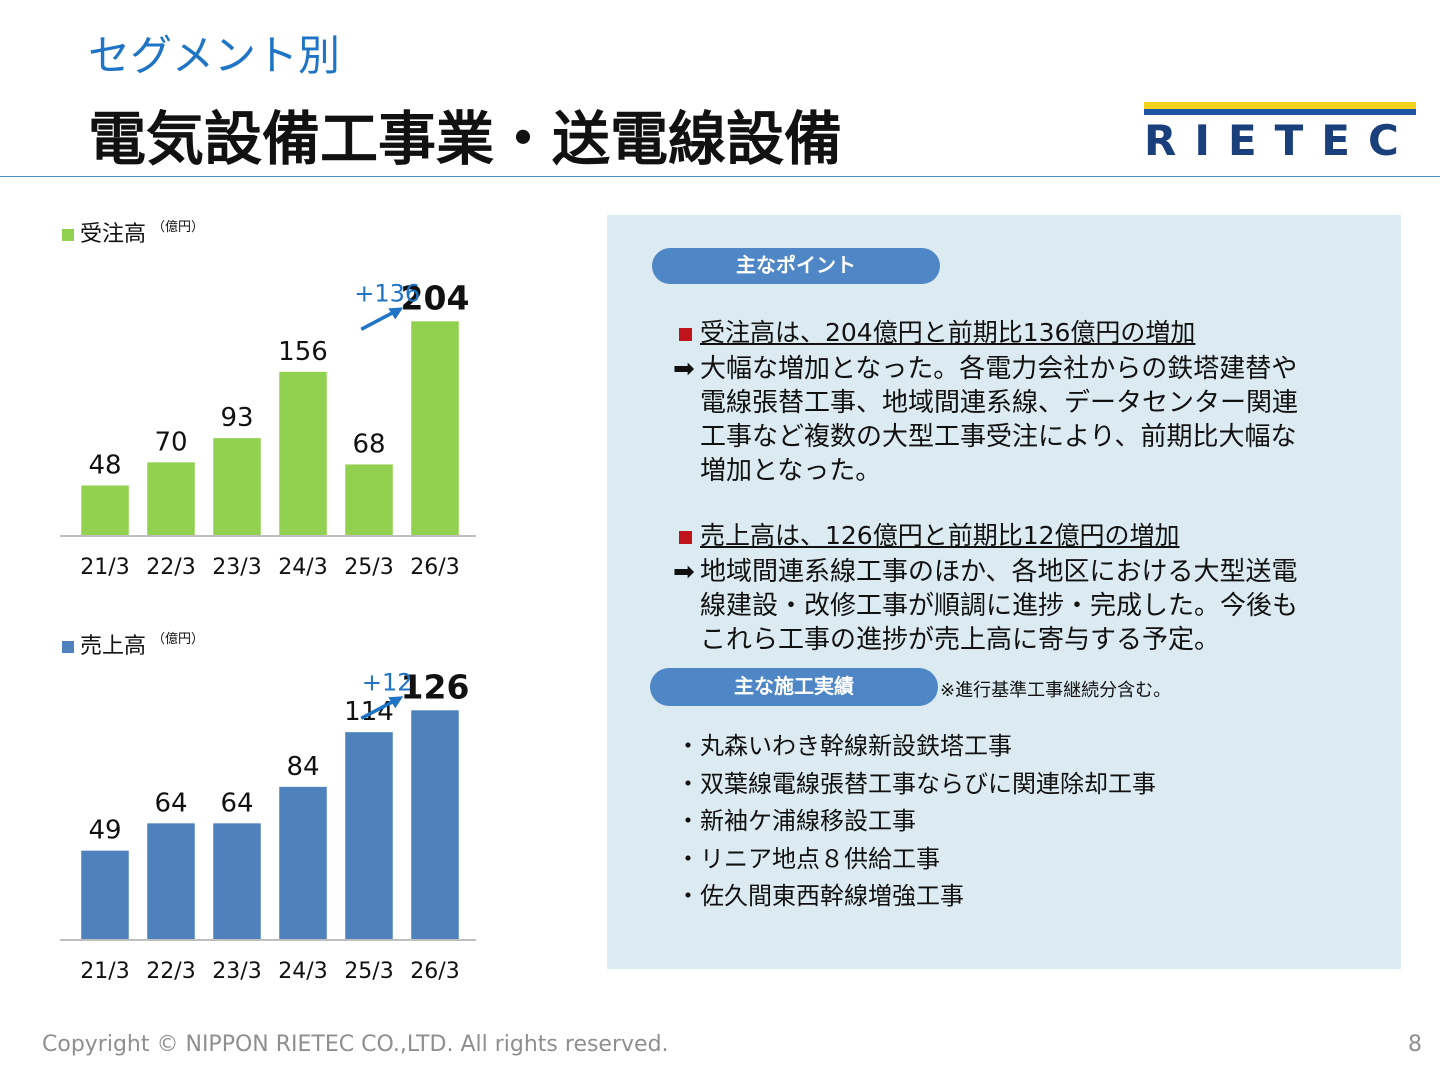  Describe the element at coordinates (1415, 1044) in the screenshot. I see `page-number: 8` at that location.